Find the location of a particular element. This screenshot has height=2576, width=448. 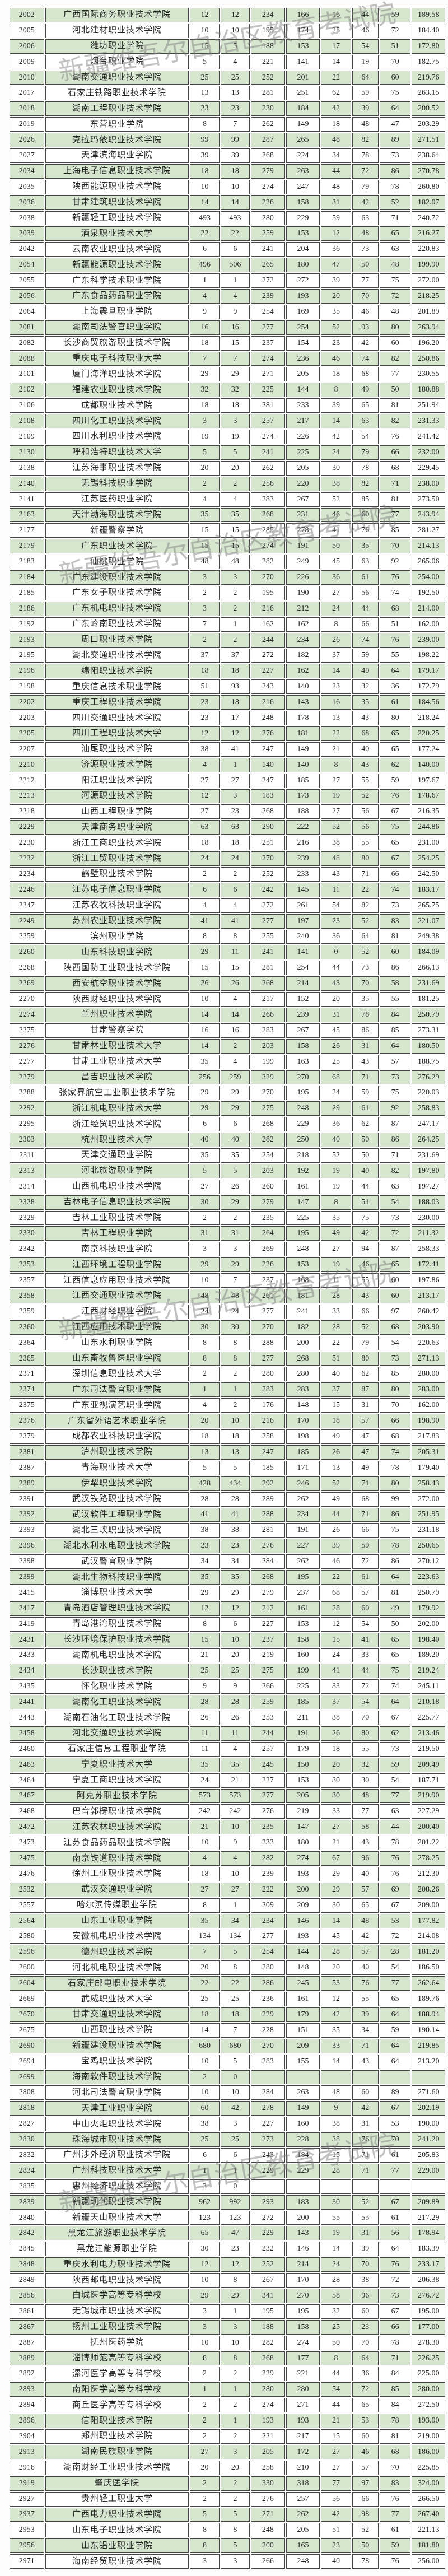

school-code: 2027 is located at coordinates (27, 155).